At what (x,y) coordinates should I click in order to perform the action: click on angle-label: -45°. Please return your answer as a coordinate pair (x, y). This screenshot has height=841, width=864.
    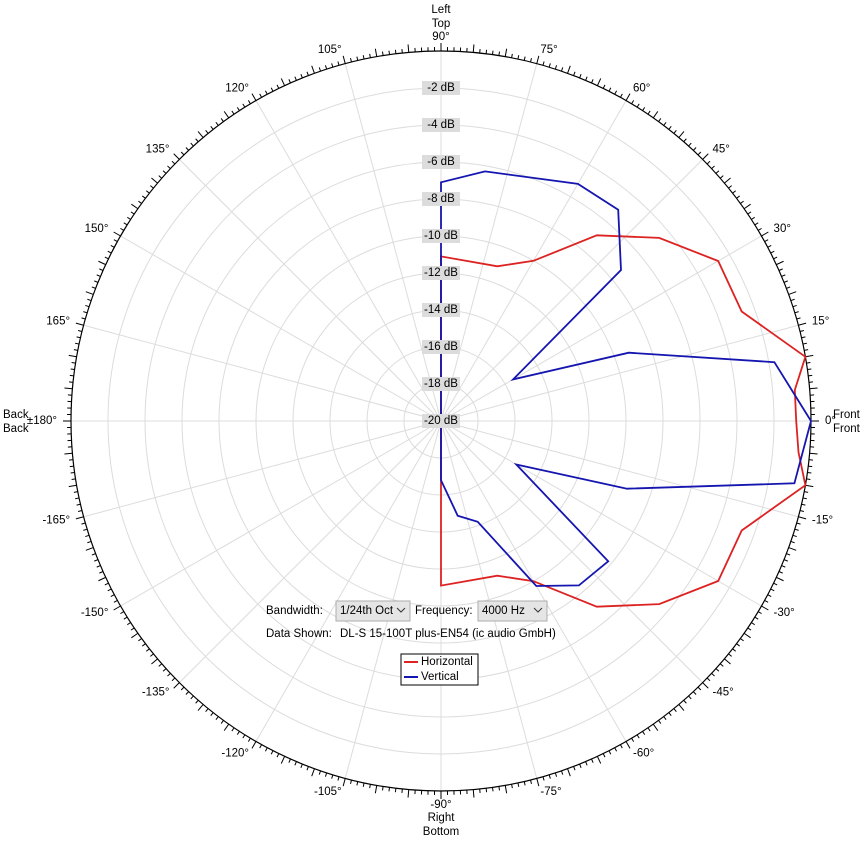
    Looking at the image, I should click on (723, 693).